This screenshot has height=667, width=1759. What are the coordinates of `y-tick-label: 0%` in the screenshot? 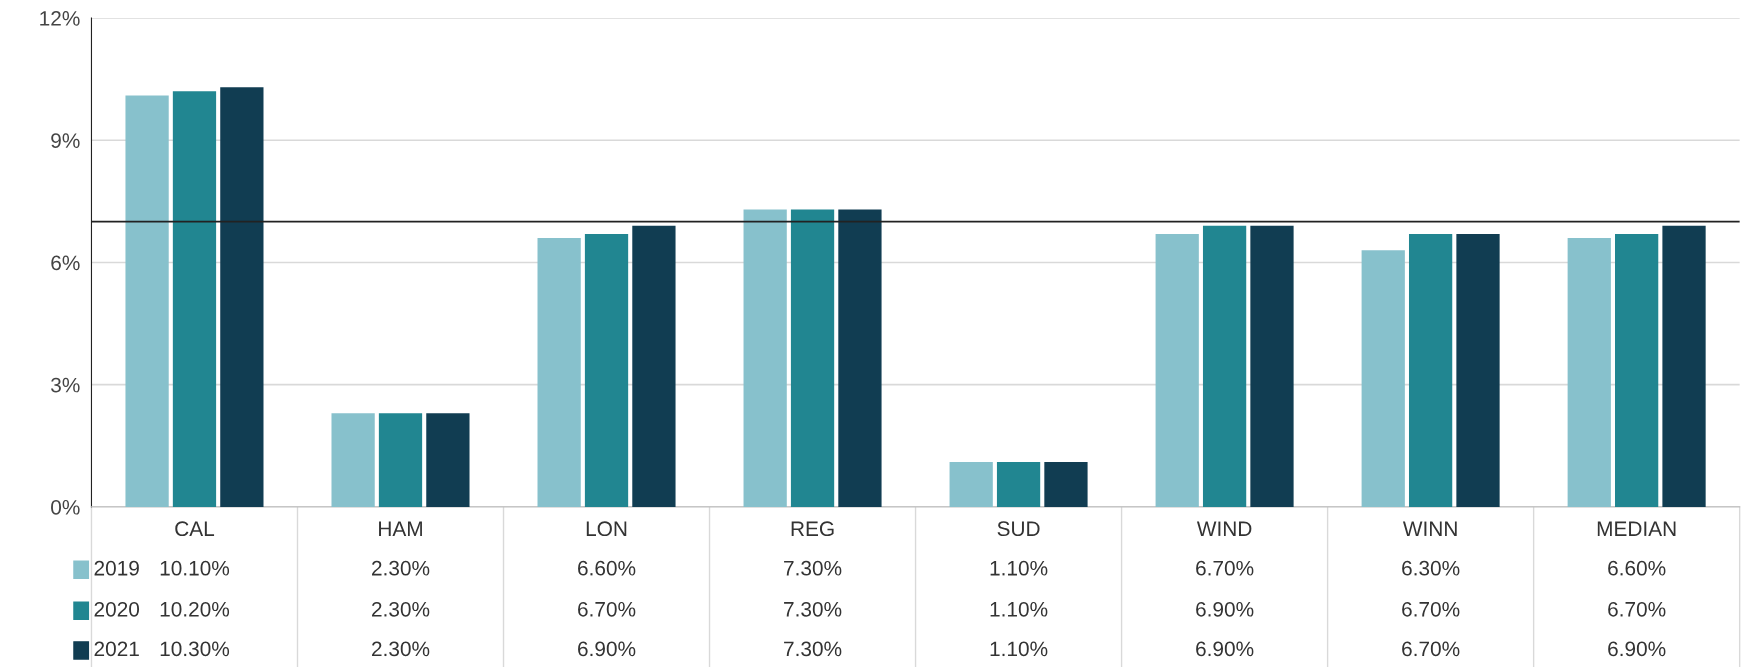 It's located at (65, 507).